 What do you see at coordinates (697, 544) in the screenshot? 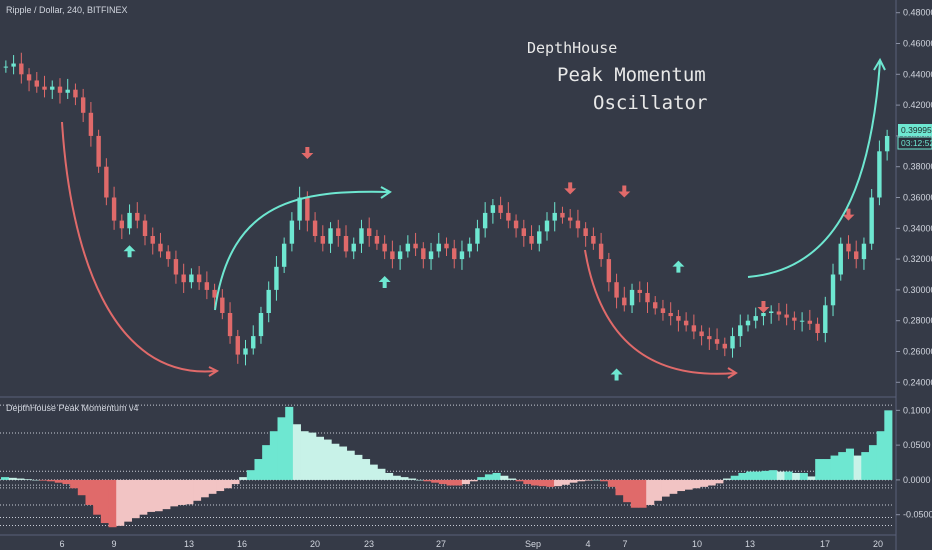
I see `time-axis-label: 10` at bounding box center [697, 544].